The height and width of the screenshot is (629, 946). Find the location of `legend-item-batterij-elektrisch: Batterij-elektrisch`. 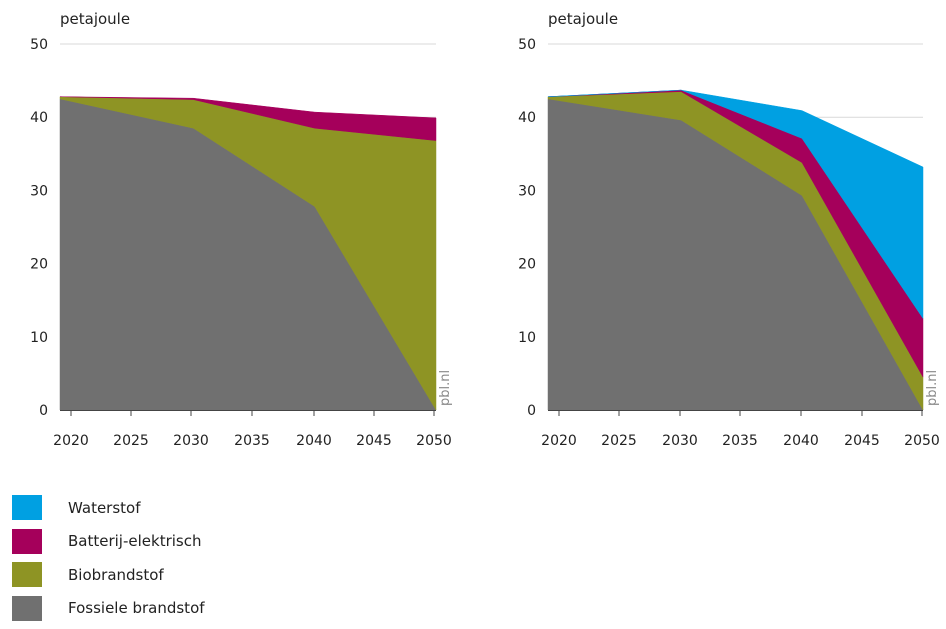

legend-item-batterij-elektrisch: Batterij-elektrisch is located at coordinates (108, 541).